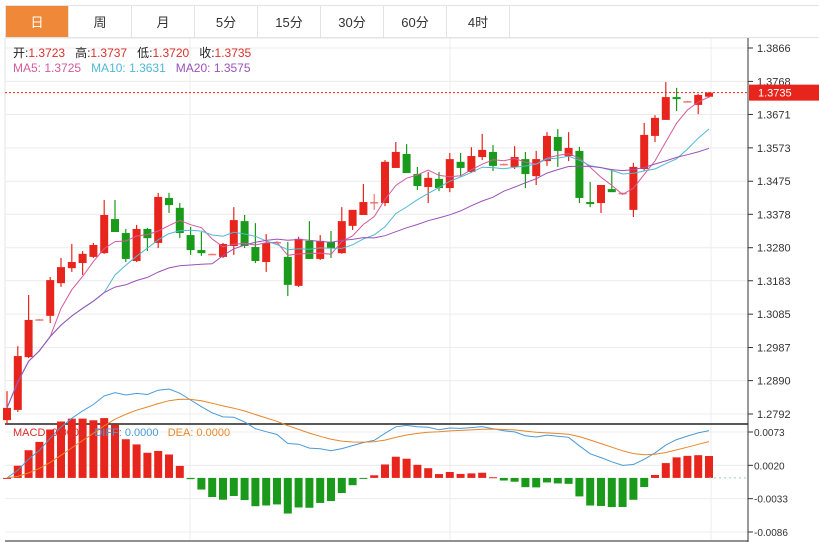 This screenshot has height=542, width=819. Describe the element at coordinates (775, 94) in the screenshot. I see `current-price-label: 1.3735` at that location.